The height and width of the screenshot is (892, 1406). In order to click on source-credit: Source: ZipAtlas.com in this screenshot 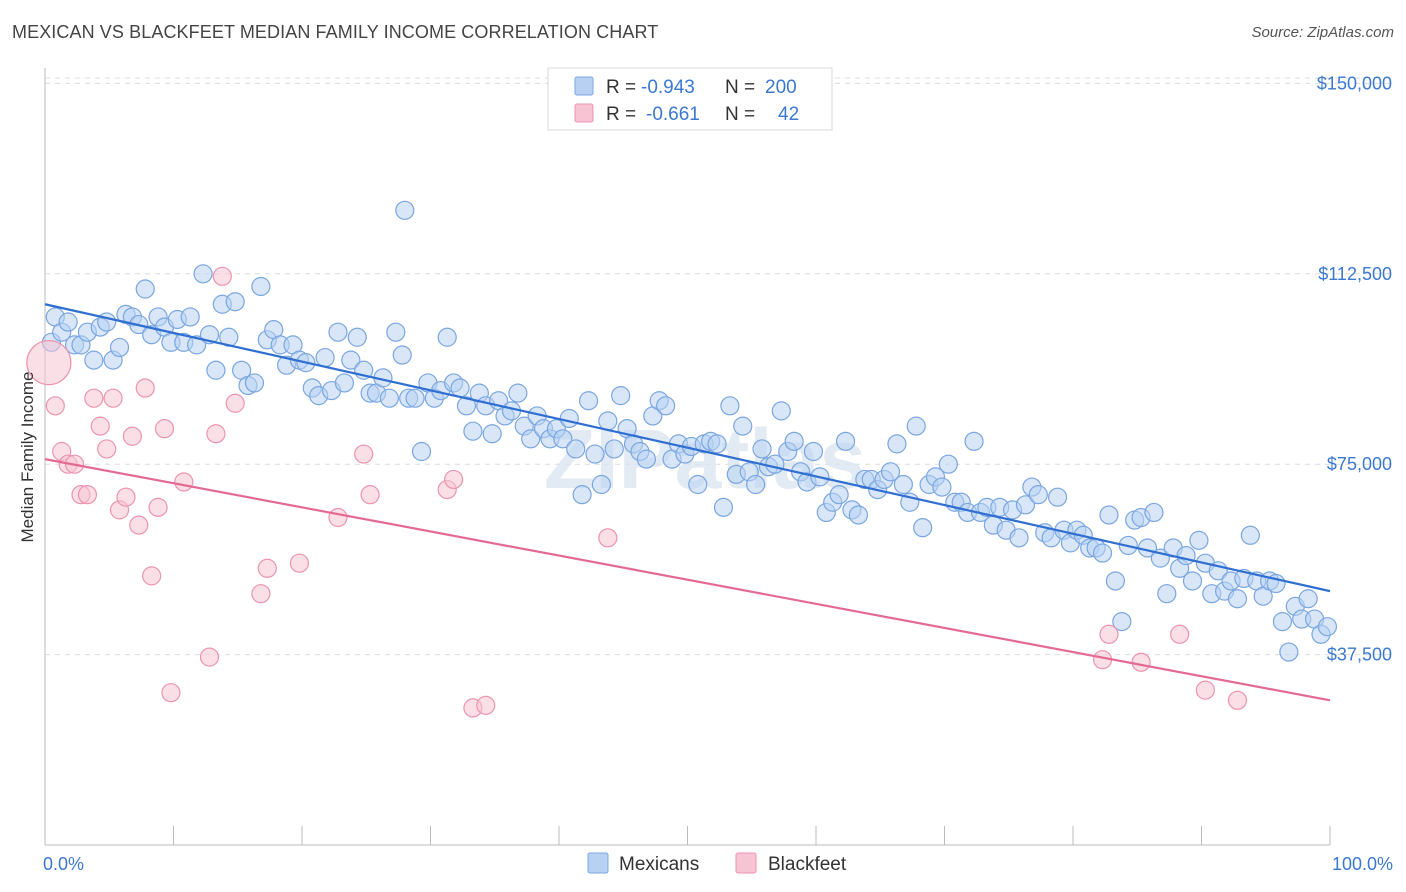, I will do `click(1322, 32)`.